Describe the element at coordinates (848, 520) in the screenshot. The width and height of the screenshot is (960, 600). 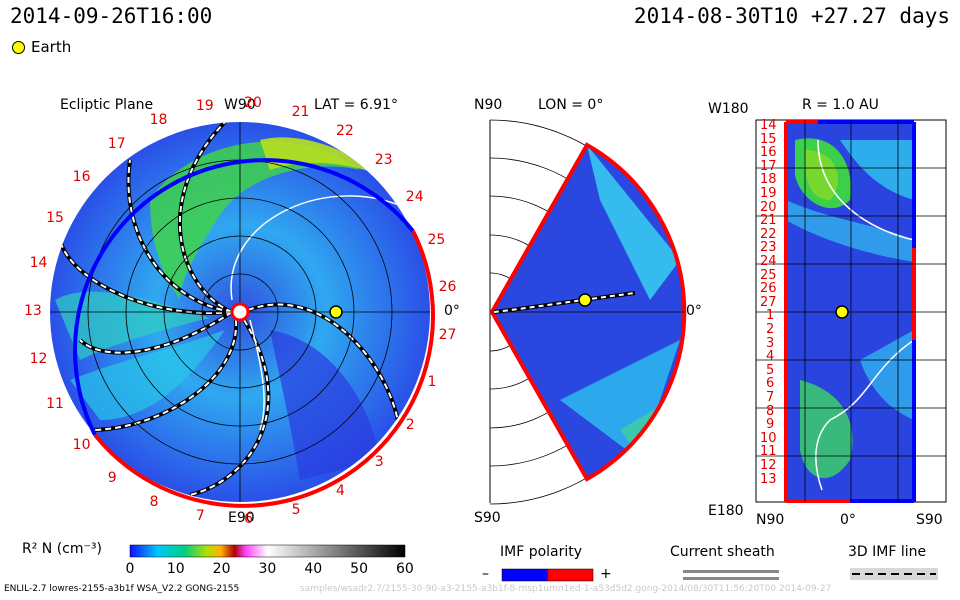
I see `sphere-bottom-label-0: 0°` at that location.